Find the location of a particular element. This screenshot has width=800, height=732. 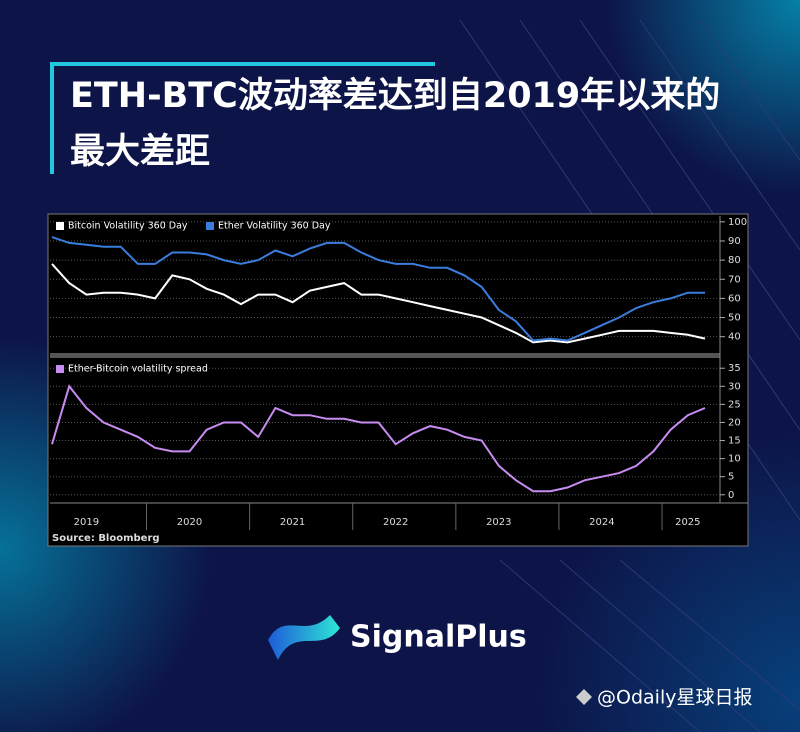

legend-label: Ether Volatility 360 Day is located at coordinates (274, 226).